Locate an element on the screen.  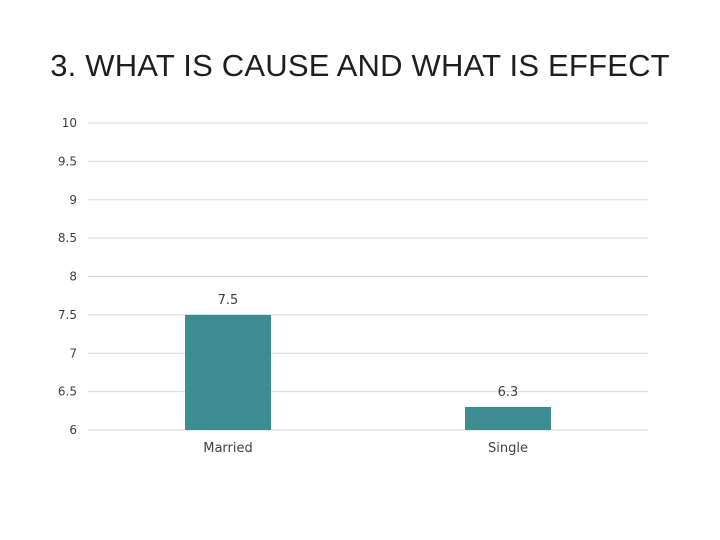
data-label: 7.5 is located at coordinates (228, 300).